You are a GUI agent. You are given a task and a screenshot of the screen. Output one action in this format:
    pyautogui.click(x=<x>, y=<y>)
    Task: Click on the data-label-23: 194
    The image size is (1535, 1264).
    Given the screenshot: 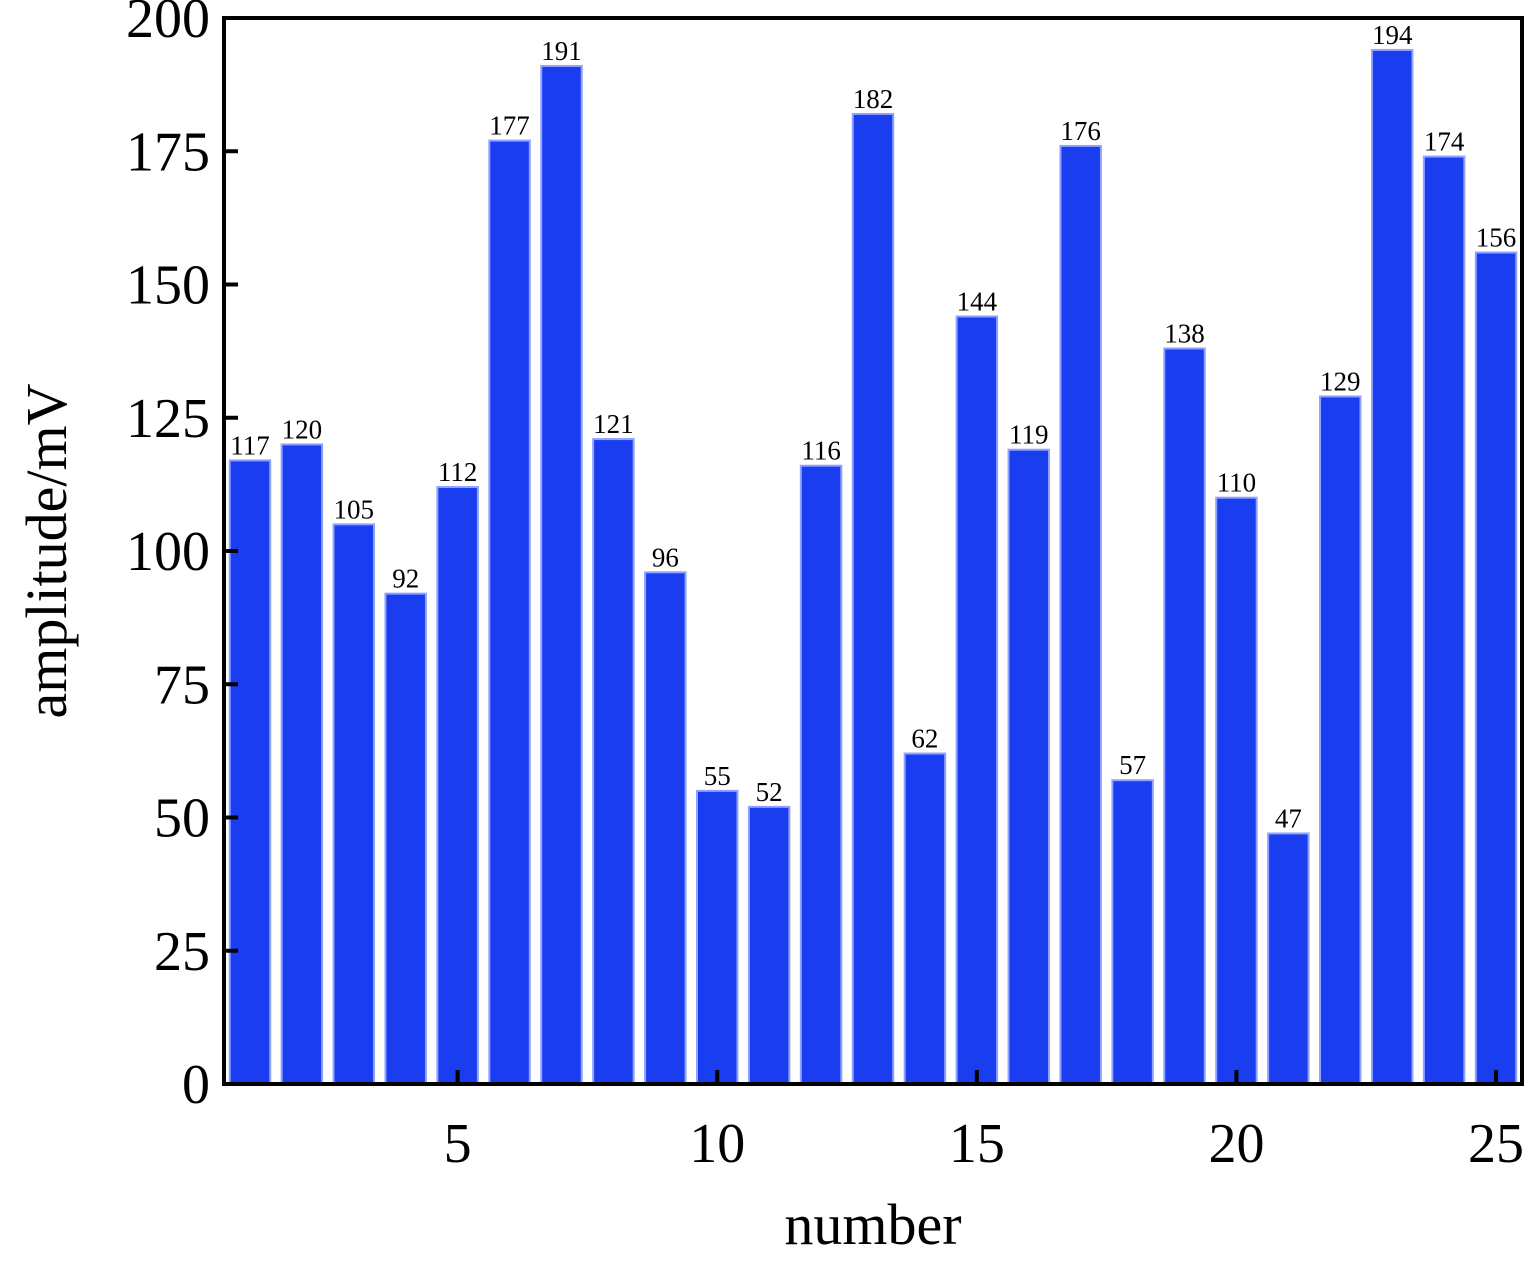 What is the action you would take?
    pyautogui.click(x=1392, y=35)
    